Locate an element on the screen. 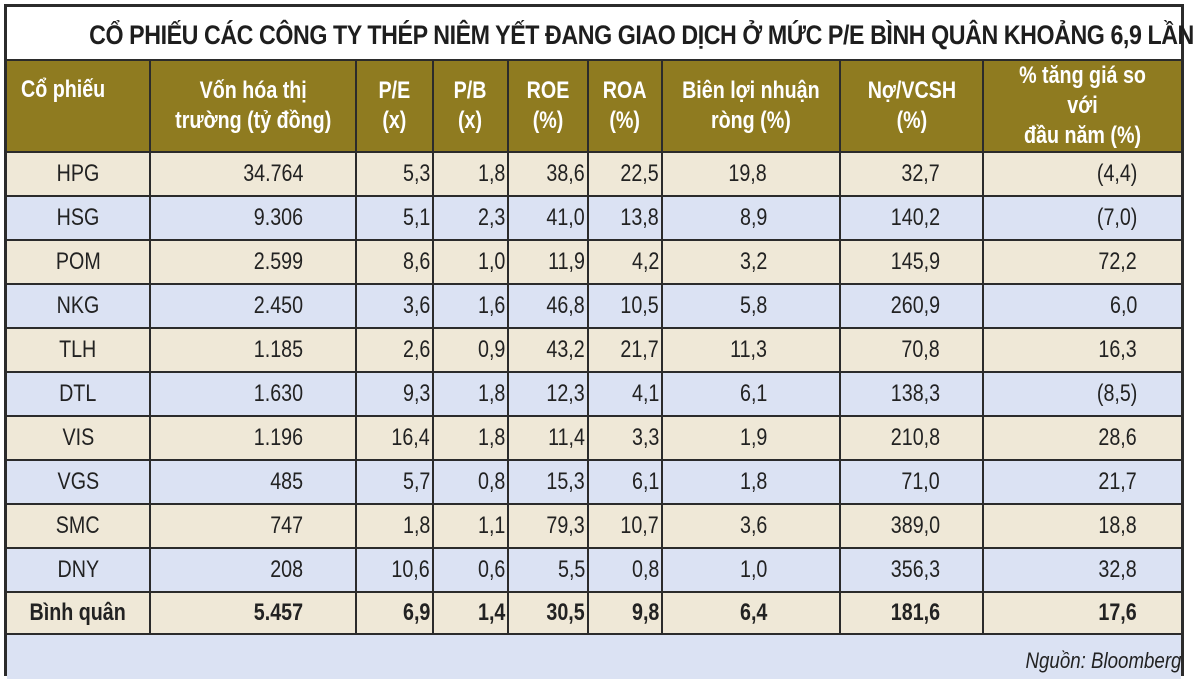 This screenshot has height=687, width=1200. cell-ticker: SMC is located at coordinates (79, 526).